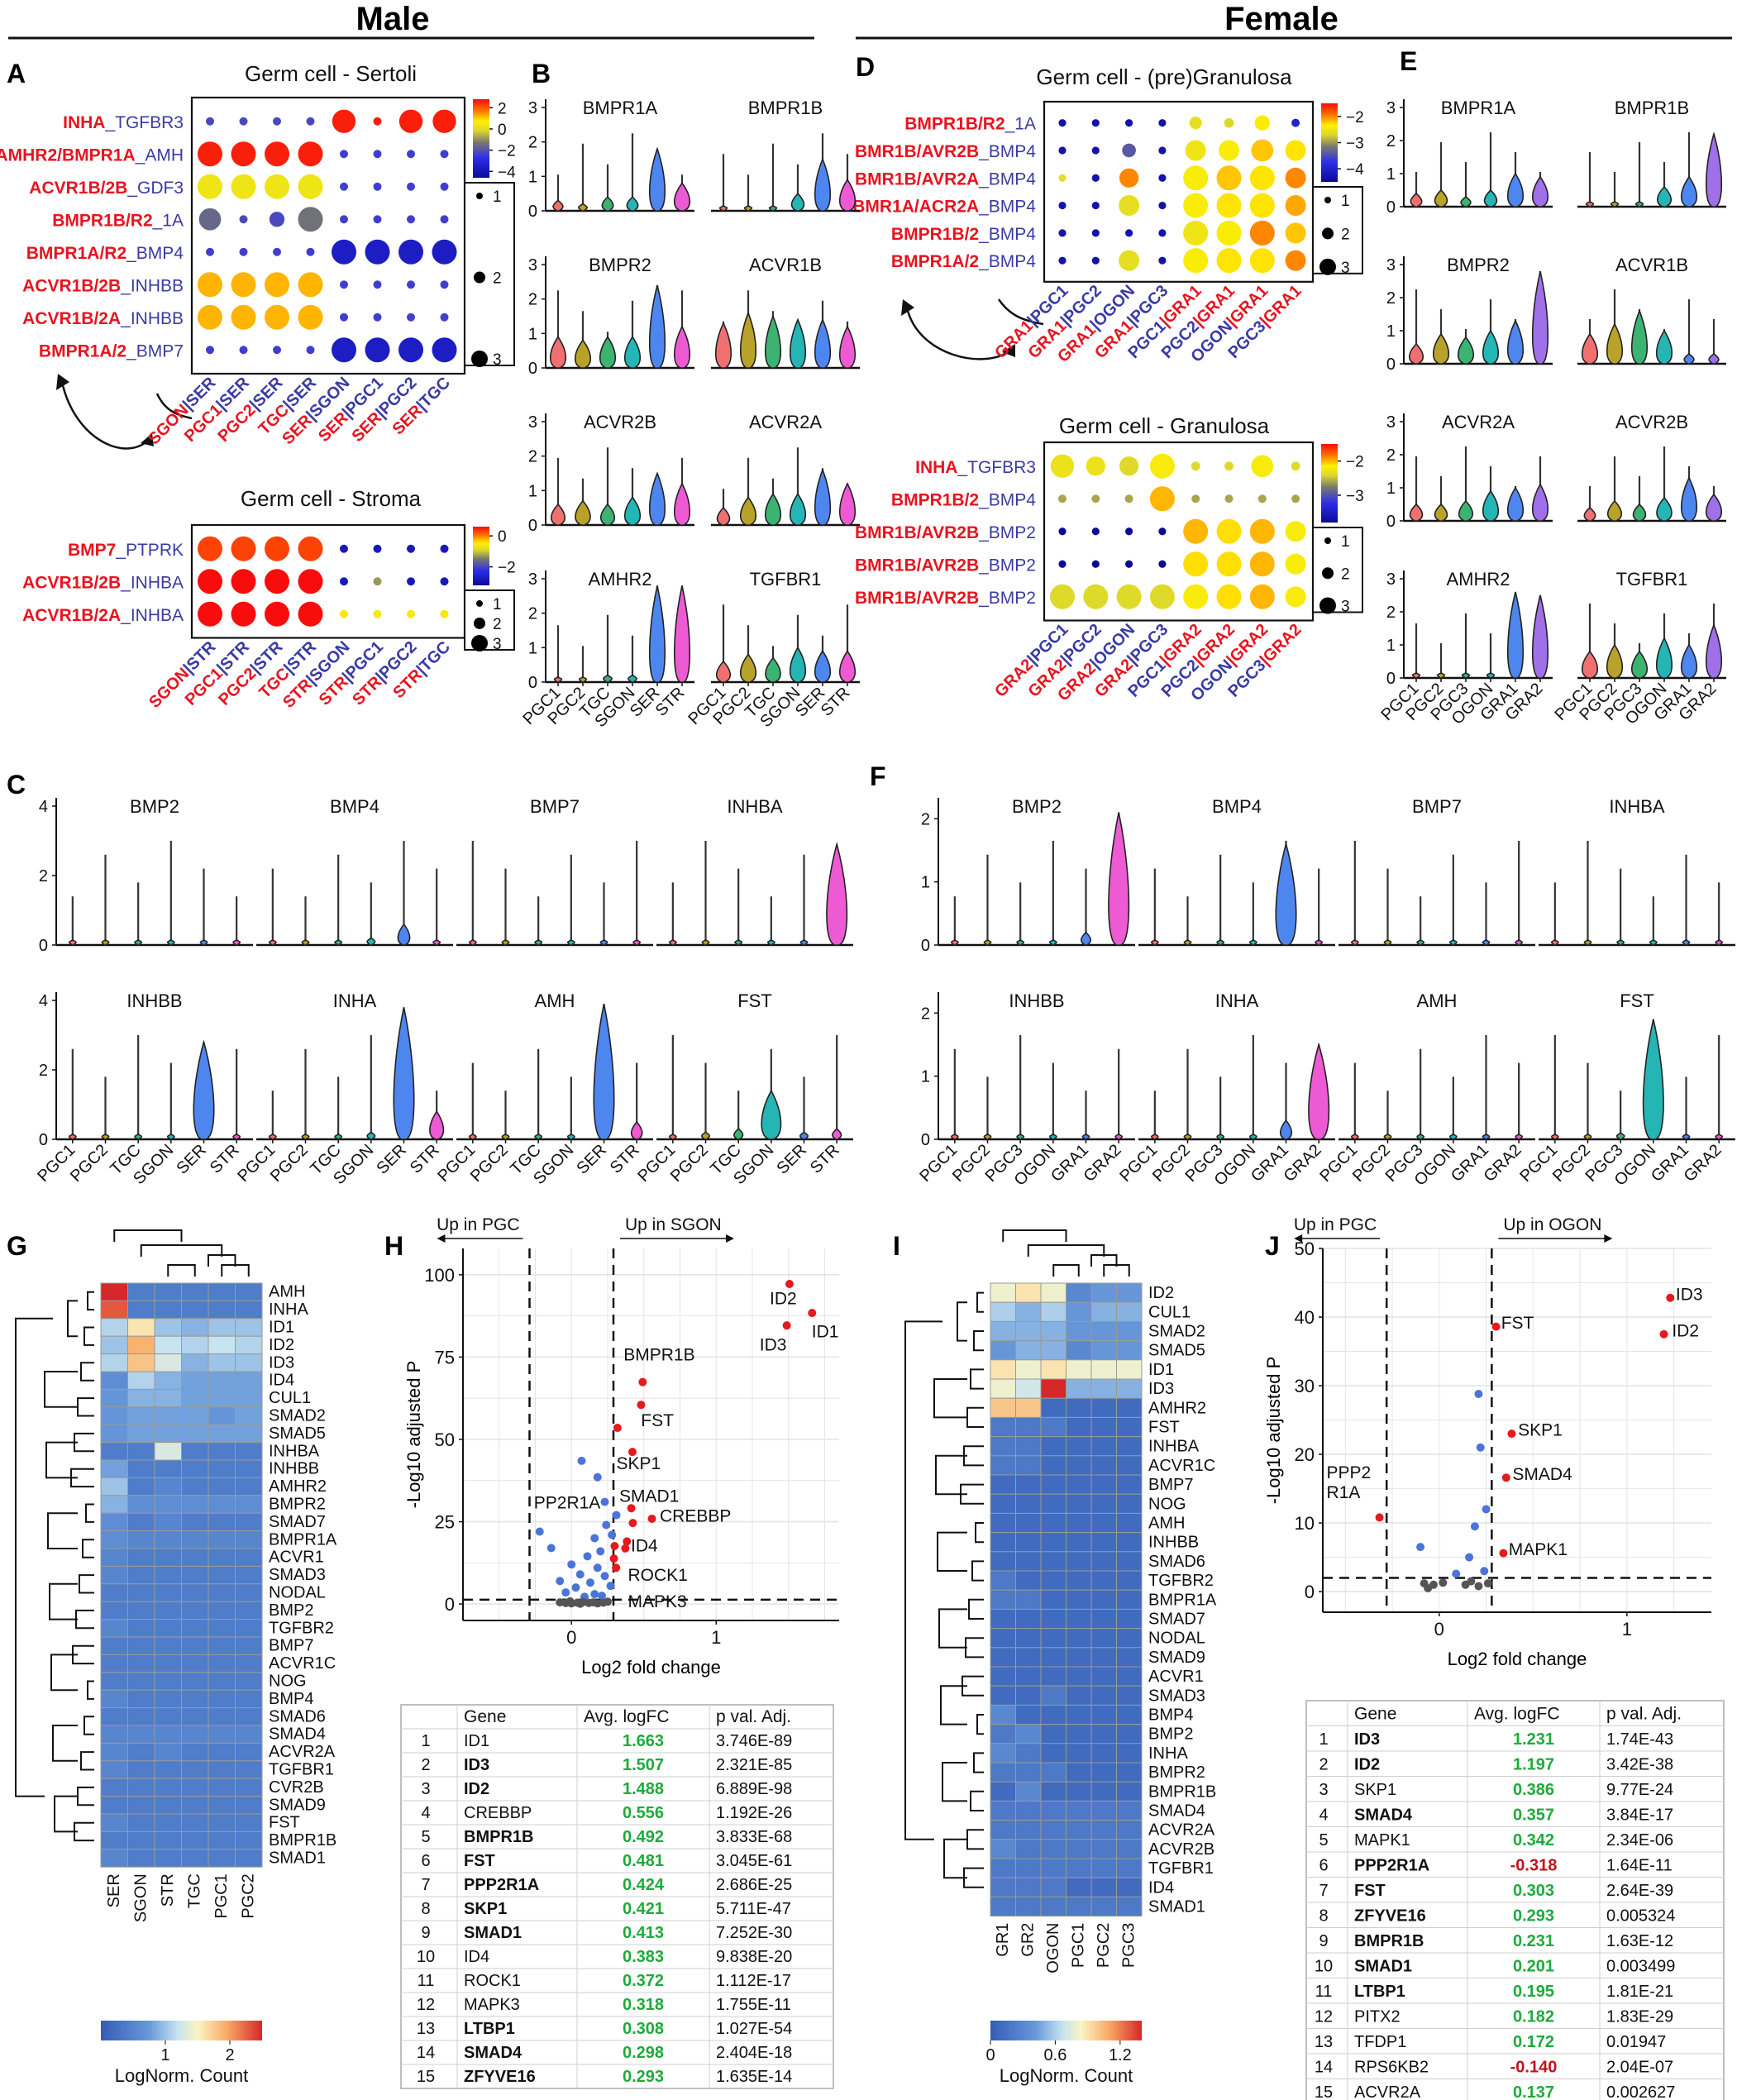 The width and height of the screenshot is (1737, 2100). What do you see at coordinates (1391, 365) in the screenshot?
I see `violin-y-tick-label: 0` at bounding box center [1391, 365].